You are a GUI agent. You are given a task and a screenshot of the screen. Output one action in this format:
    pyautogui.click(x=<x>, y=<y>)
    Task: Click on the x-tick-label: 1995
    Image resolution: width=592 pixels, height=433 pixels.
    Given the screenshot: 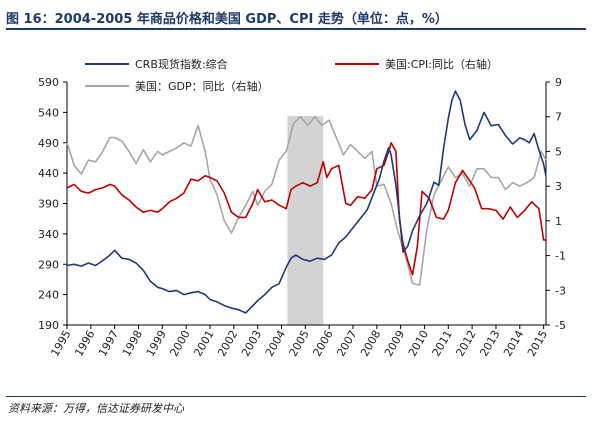 What is the action you would take?
    pyautogui.click(x=60, y=343)
    